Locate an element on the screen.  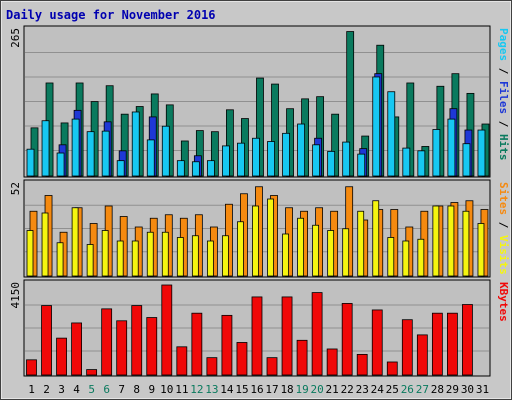
y-max-label: 4150 is located at coordinates (15, 295).